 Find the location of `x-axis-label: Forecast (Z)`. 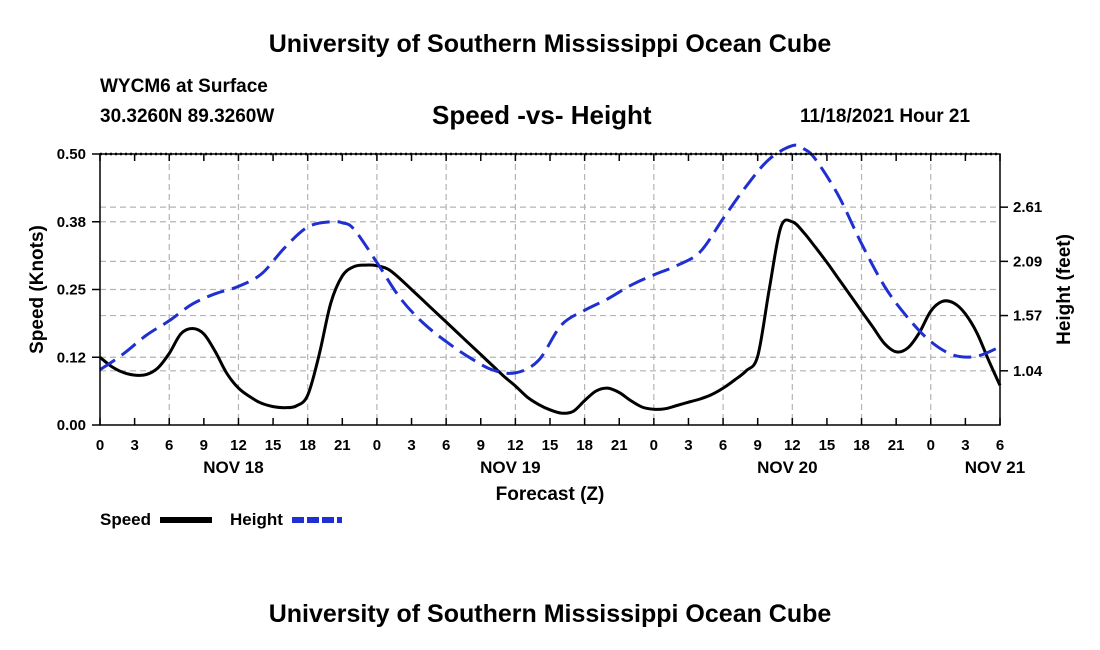

x-axis-label: Forecast (Z) is located at coordinates (550, 494).